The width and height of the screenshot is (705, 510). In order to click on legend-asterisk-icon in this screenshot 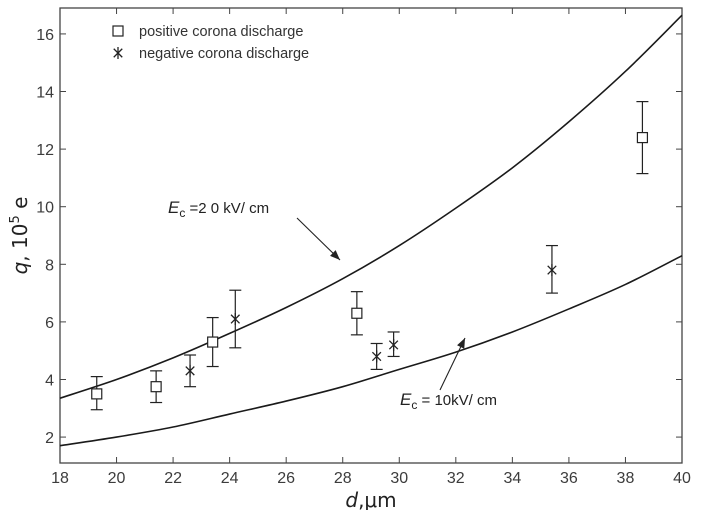, I will do `click(118, 53)`.